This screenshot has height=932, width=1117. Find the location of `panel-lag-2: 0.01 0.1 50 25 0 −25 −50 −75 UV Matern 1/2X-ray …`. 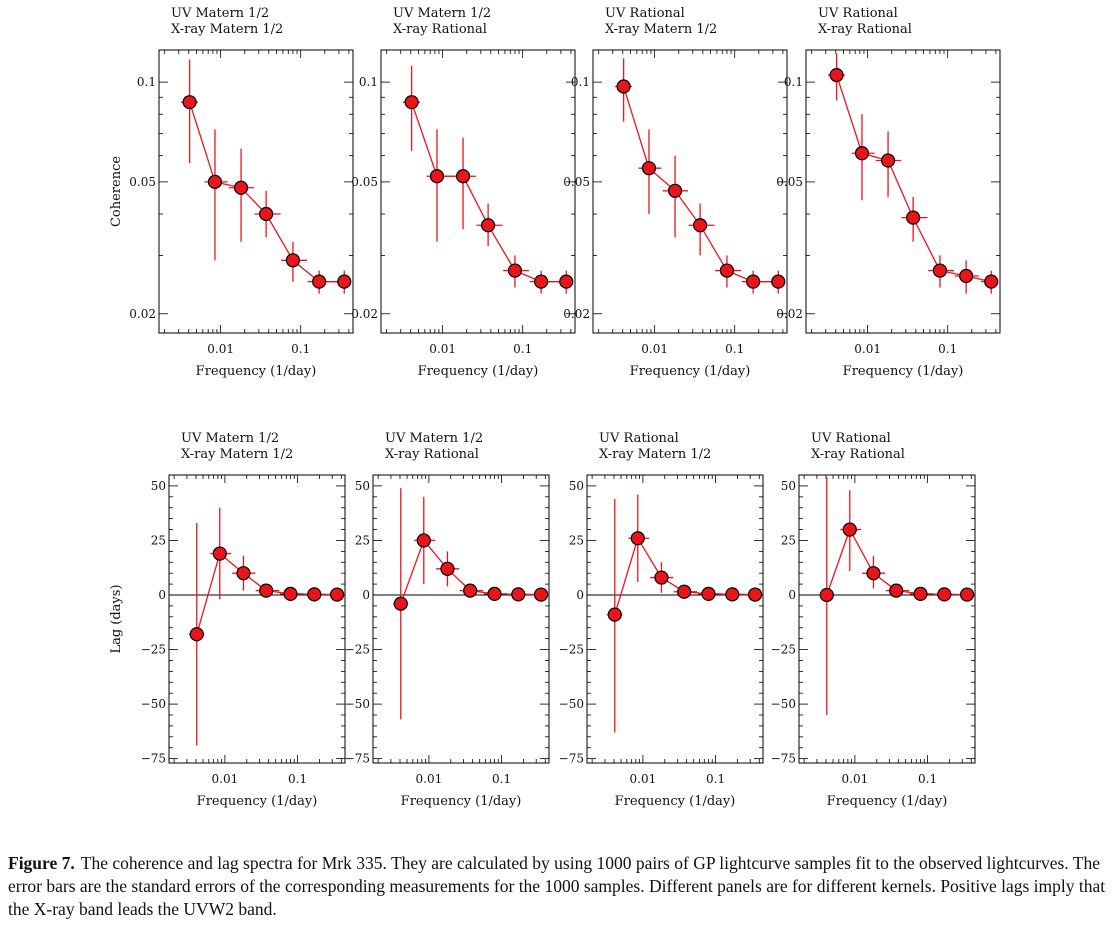

panel-lag-2: 0.01 0.1 50 25 0 −25 −50 −75 UV Matern 1/2X-ray … is located at coordinates (447, 620).